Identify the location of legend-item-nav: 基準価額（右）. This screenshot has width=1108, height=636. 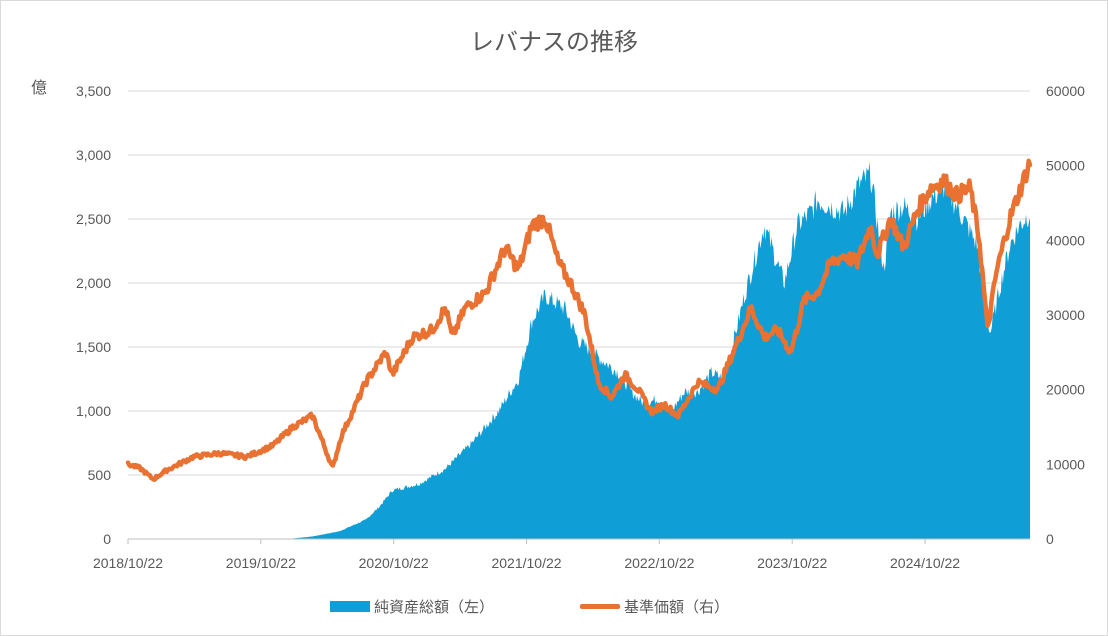
(654, 606).